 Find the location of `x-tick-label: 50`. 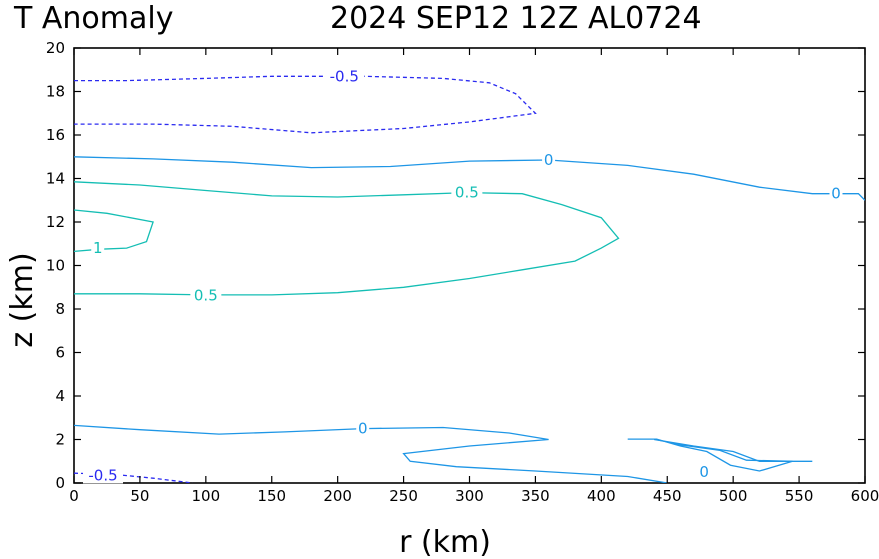

x-tick-label: 50 is located at coordinates (139, 496).